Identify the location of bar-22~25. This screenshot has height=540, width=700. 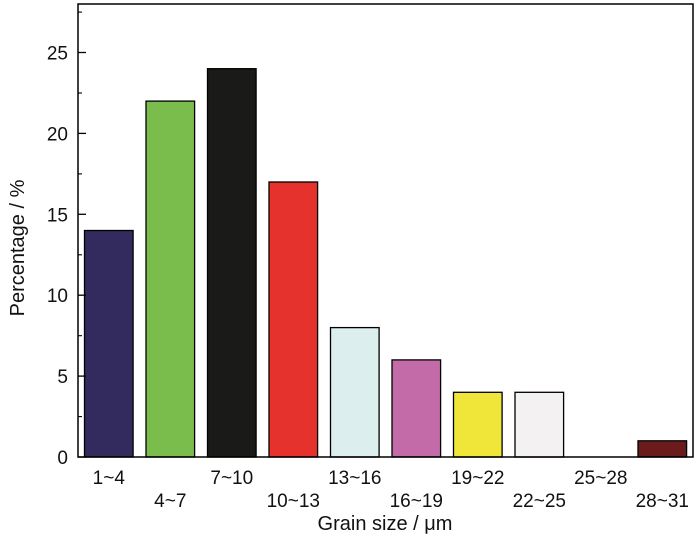
(539, 424).